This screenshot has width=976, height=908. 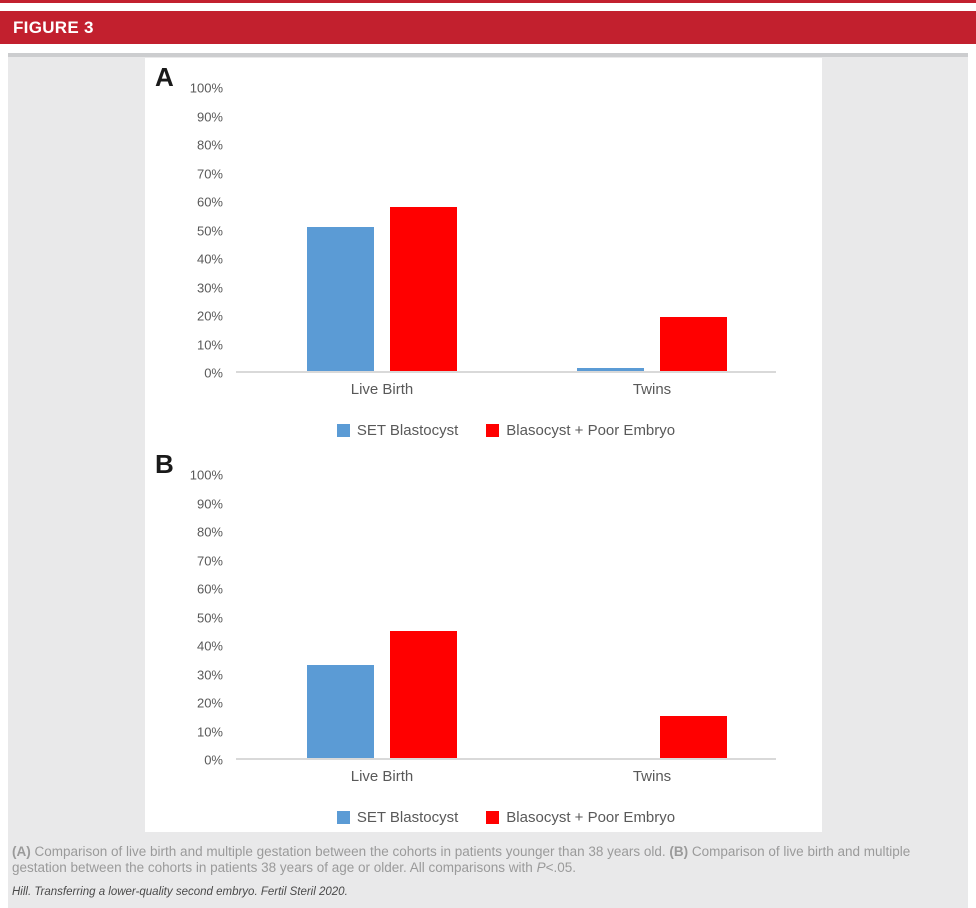 What do you see at coordinates (679, 851) in the screenshot?
I see `caption-b-label: (B)` at bounding box center [679, 851].